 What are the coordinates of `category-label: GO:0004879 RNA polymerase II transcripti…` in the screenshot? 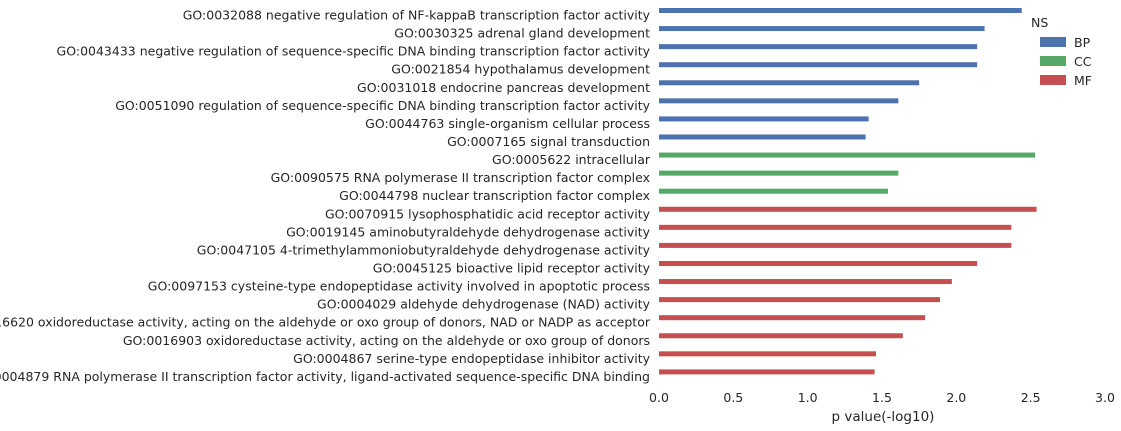 It's located at (325, 376).